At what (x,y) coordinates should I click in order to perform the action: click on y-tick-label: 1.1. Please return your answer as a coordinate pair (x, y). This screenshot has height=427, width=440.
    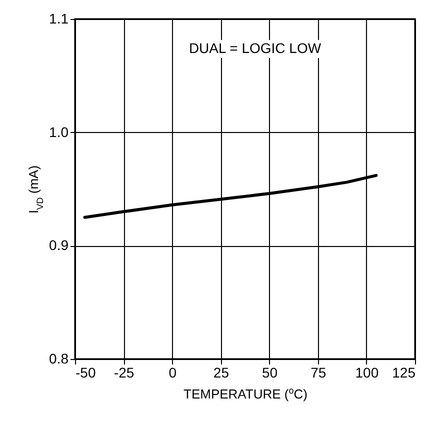
    Looking at the image, I should click on (59, 18).